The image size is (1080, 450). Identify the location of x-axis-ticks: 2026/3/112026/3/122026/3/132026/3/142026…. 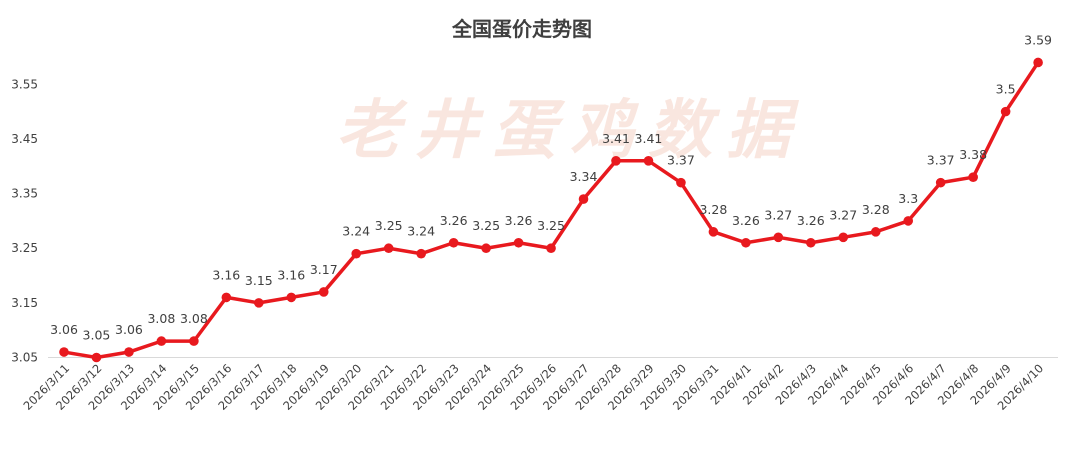
(534, 387).